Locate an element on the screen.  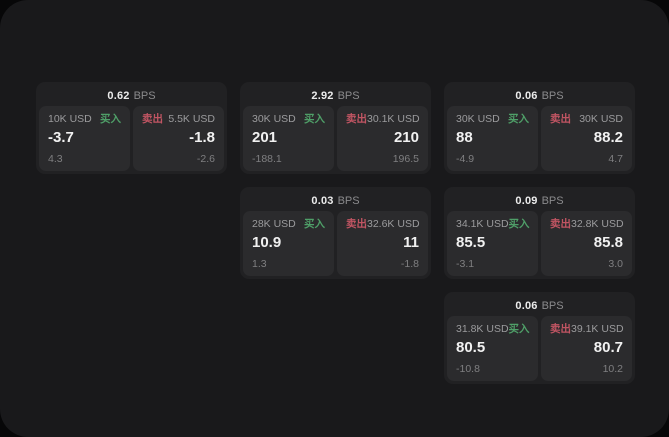
sell-sub-value: 196.5 is located at coordinates (405, 159).